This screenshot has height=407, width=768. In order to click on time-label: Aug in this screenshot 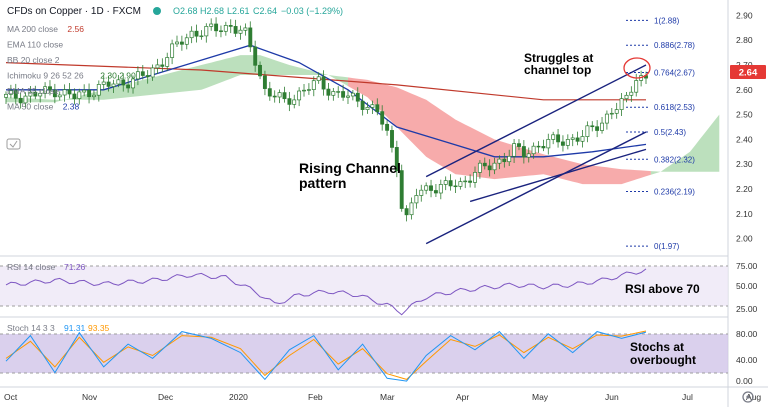, I will do `click(753, 397)`.